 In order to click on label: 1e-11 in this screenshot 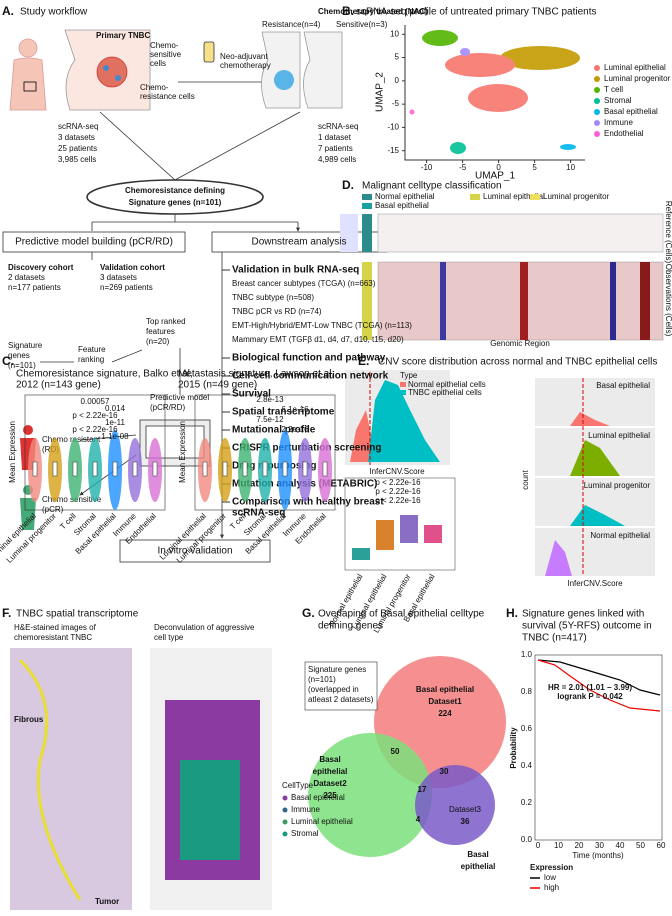, I will do `click(115, 422)`.